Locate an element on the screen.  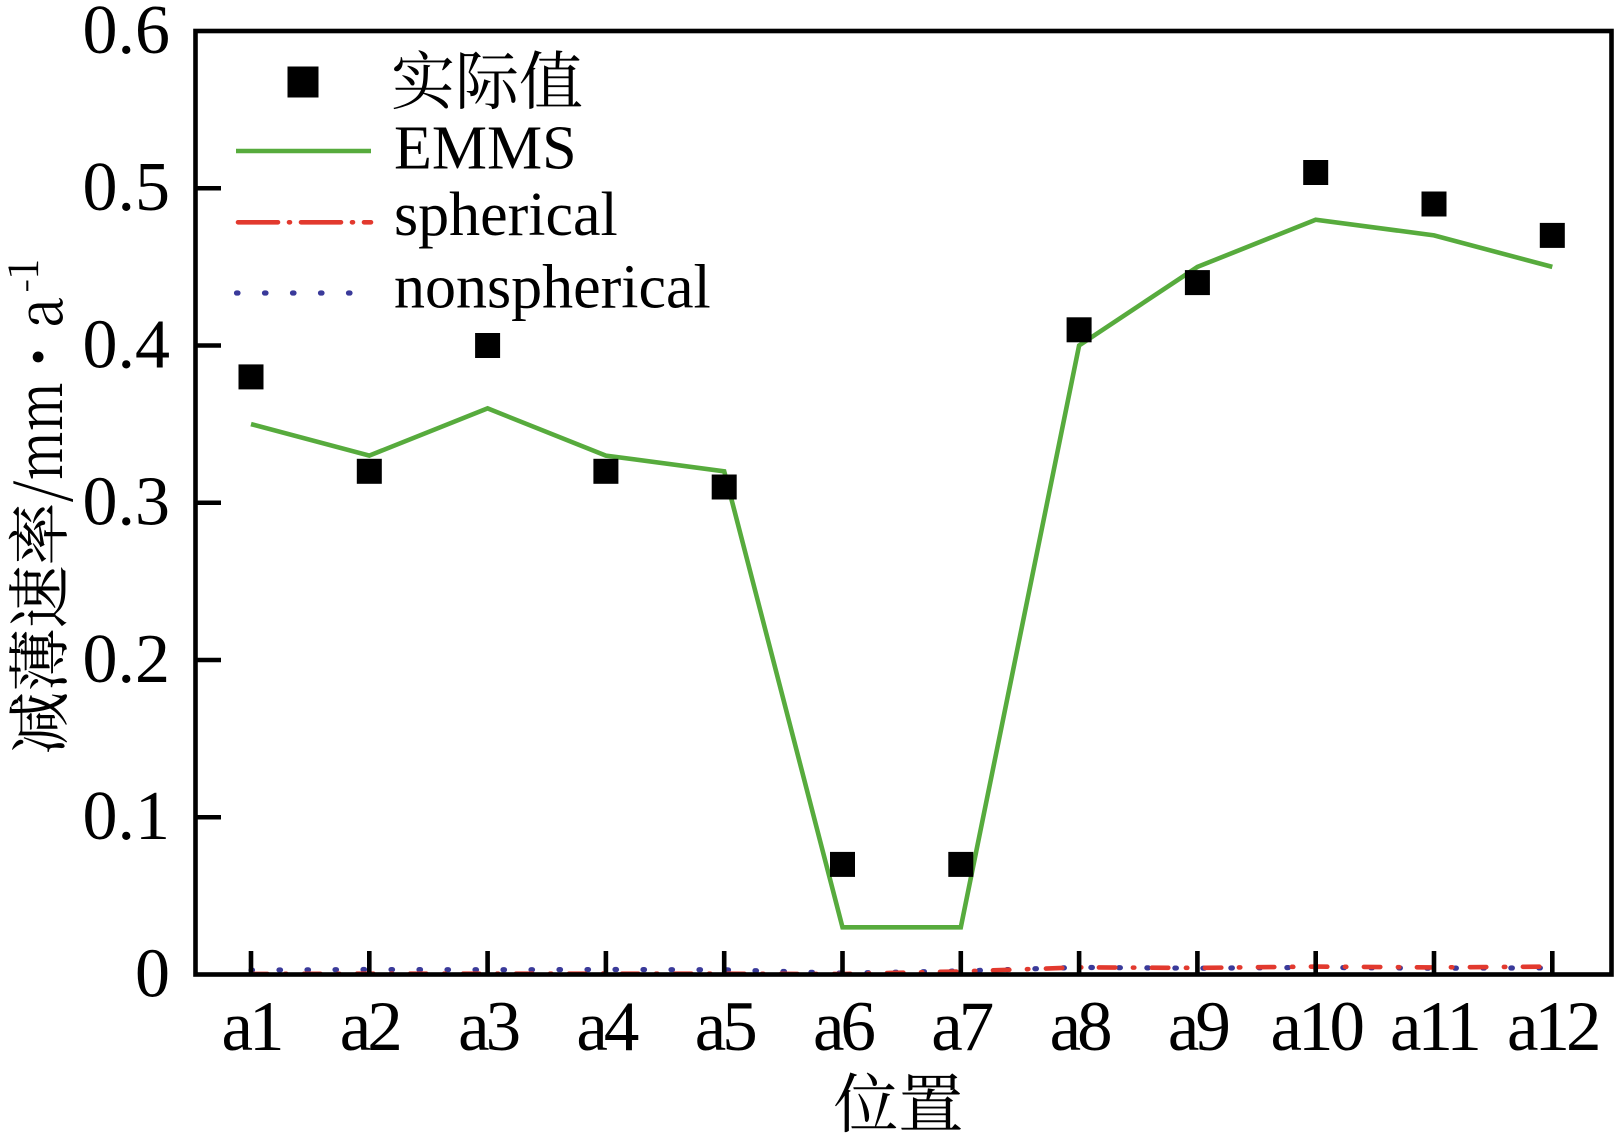
svg-text: a6 is located at coordinates (844, 1027).